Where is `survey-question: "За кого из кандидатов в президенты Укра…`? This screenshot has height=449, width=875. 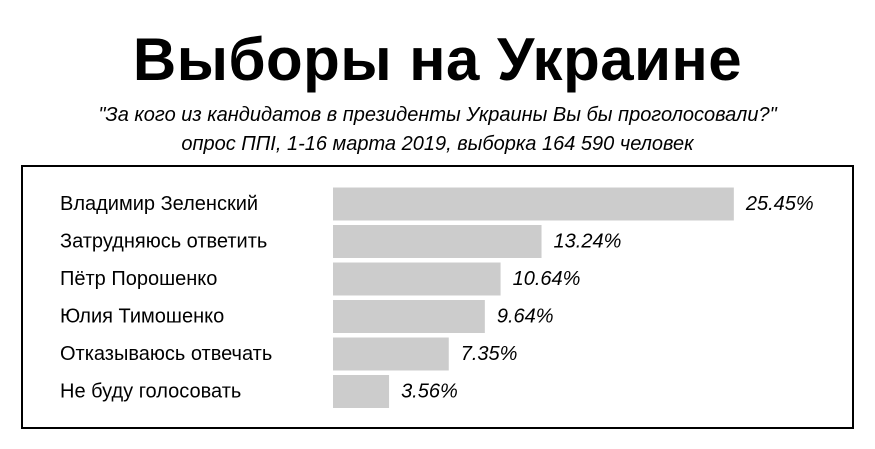
survey-question: "За кого из кандидатов в президенты Укра… is located at coordinates (437, 115).